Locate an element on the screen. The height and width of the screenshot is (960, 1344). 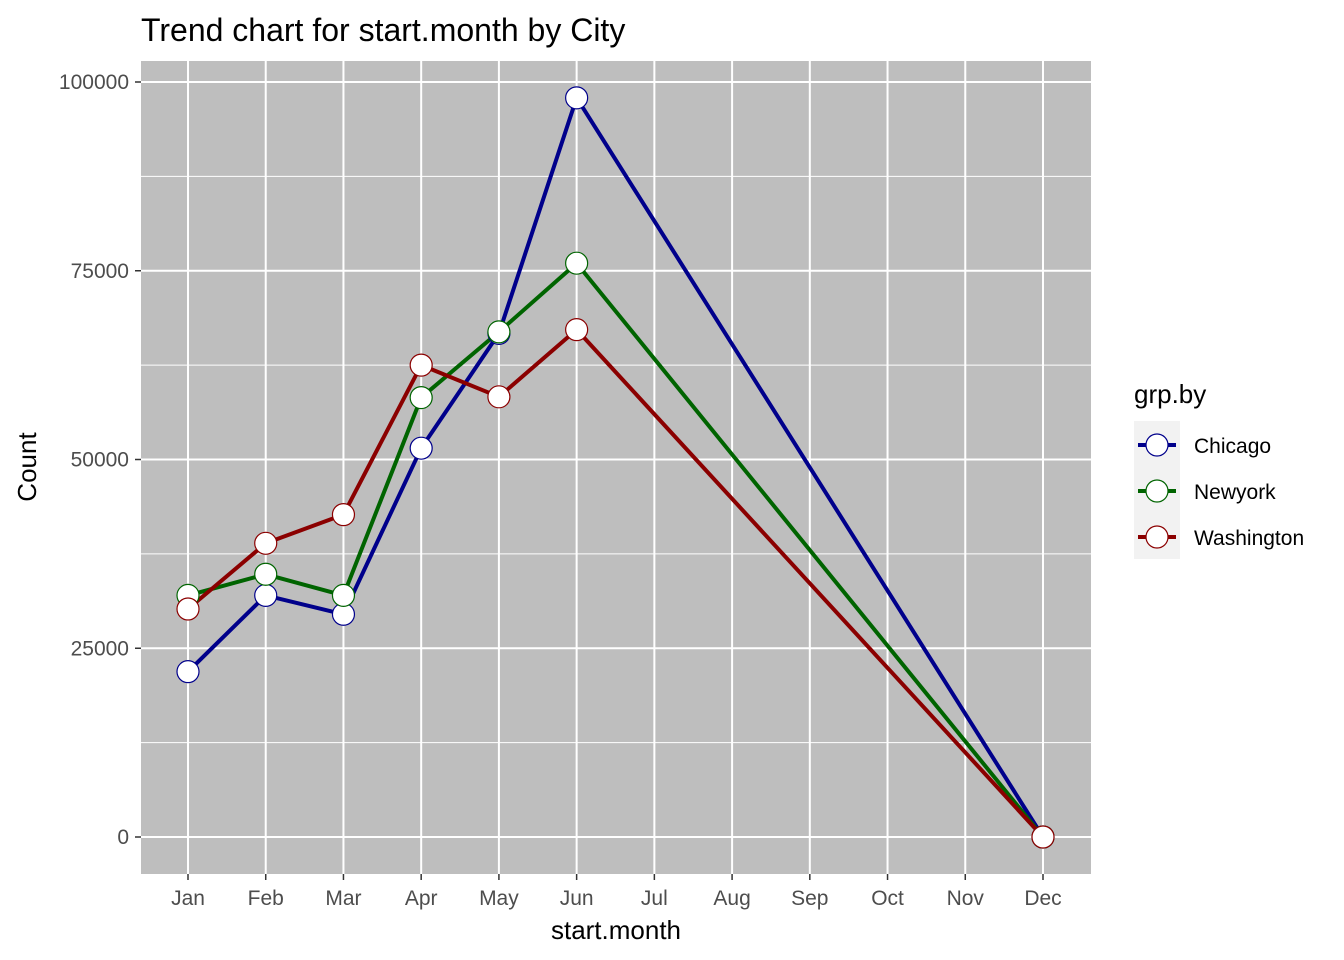
y-tick-label: 100000 is located at coordinates (94, 82).